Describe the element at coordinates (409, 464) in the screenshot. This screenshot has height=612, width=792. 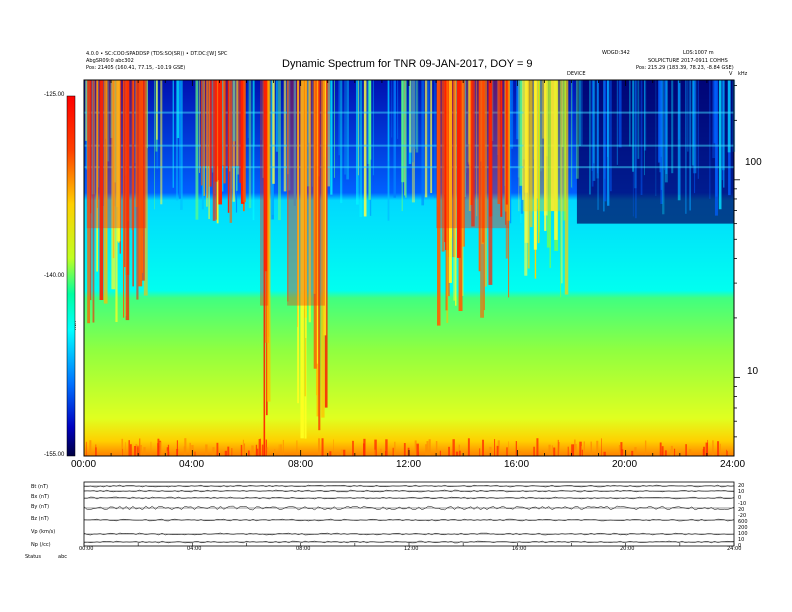
I see `x-tick-3: 12:00` at that location.